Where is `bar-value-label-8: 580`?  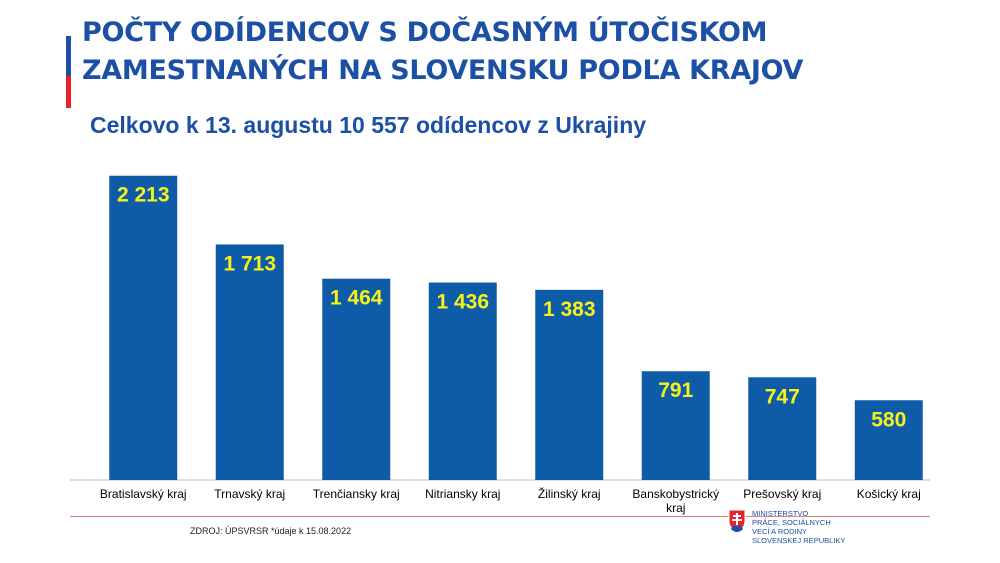 bar-value-label-8: 580 is located at coordinates (888, 419).